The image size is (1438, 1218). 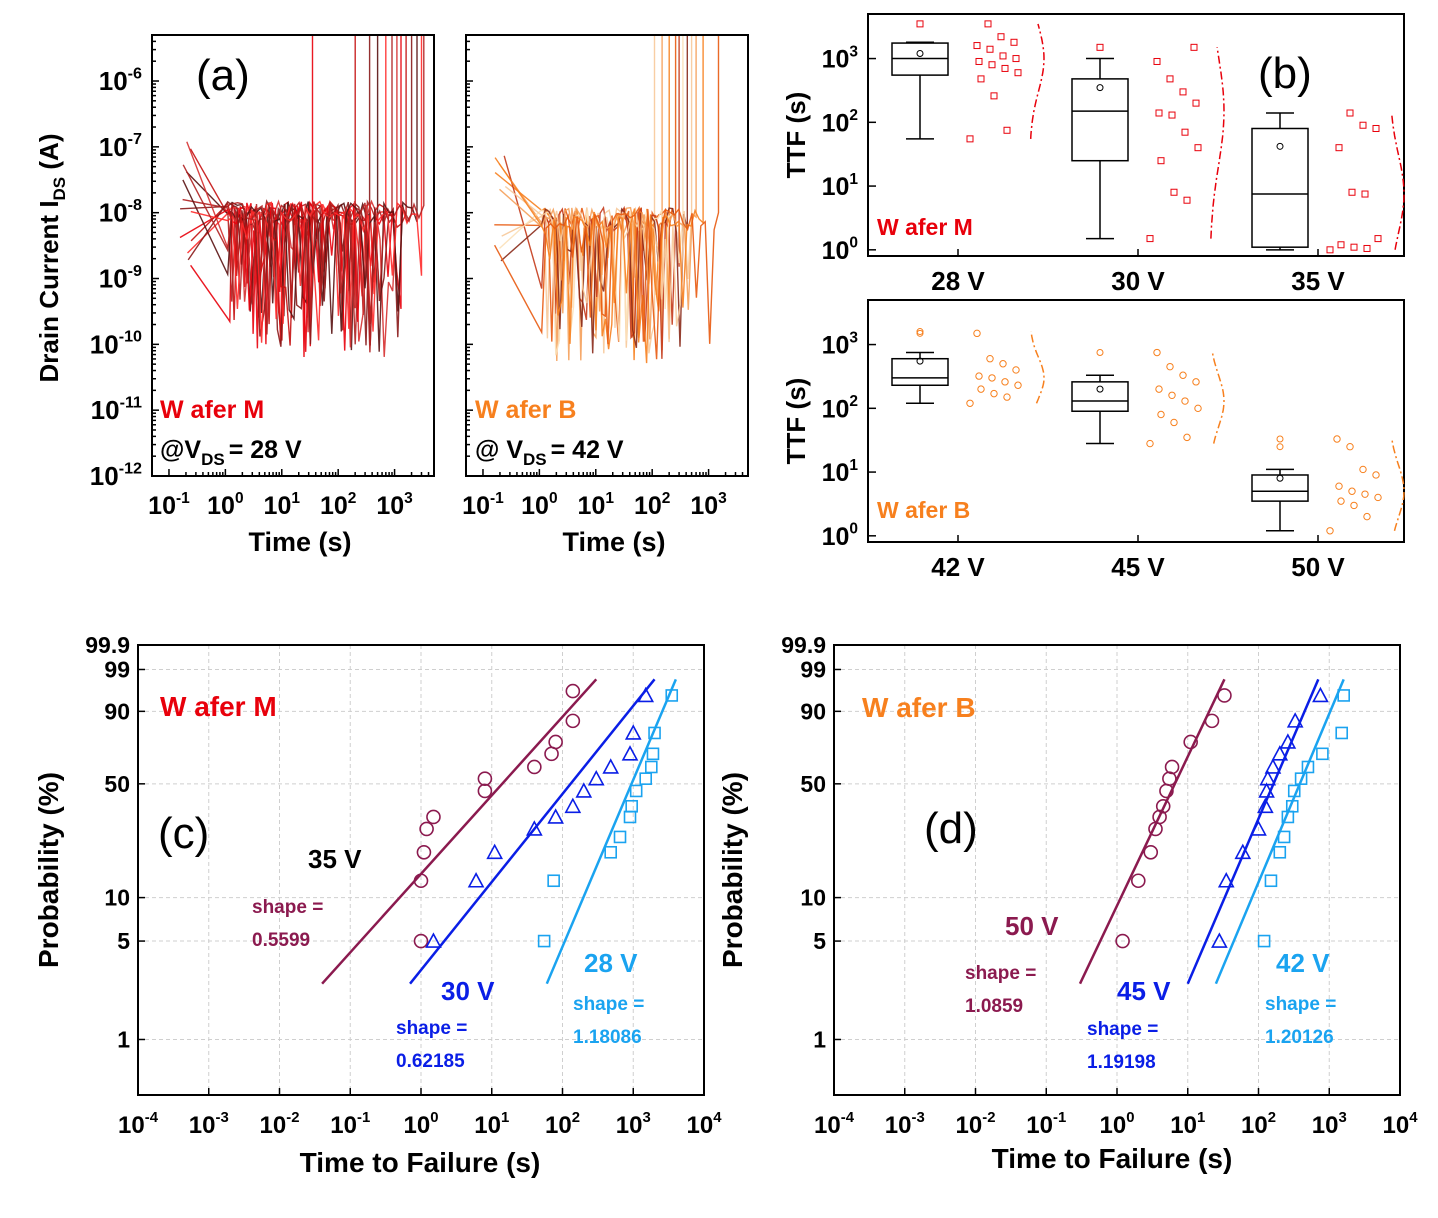 I want to click on y-tick-label: 103, so click(x=840, y=344).